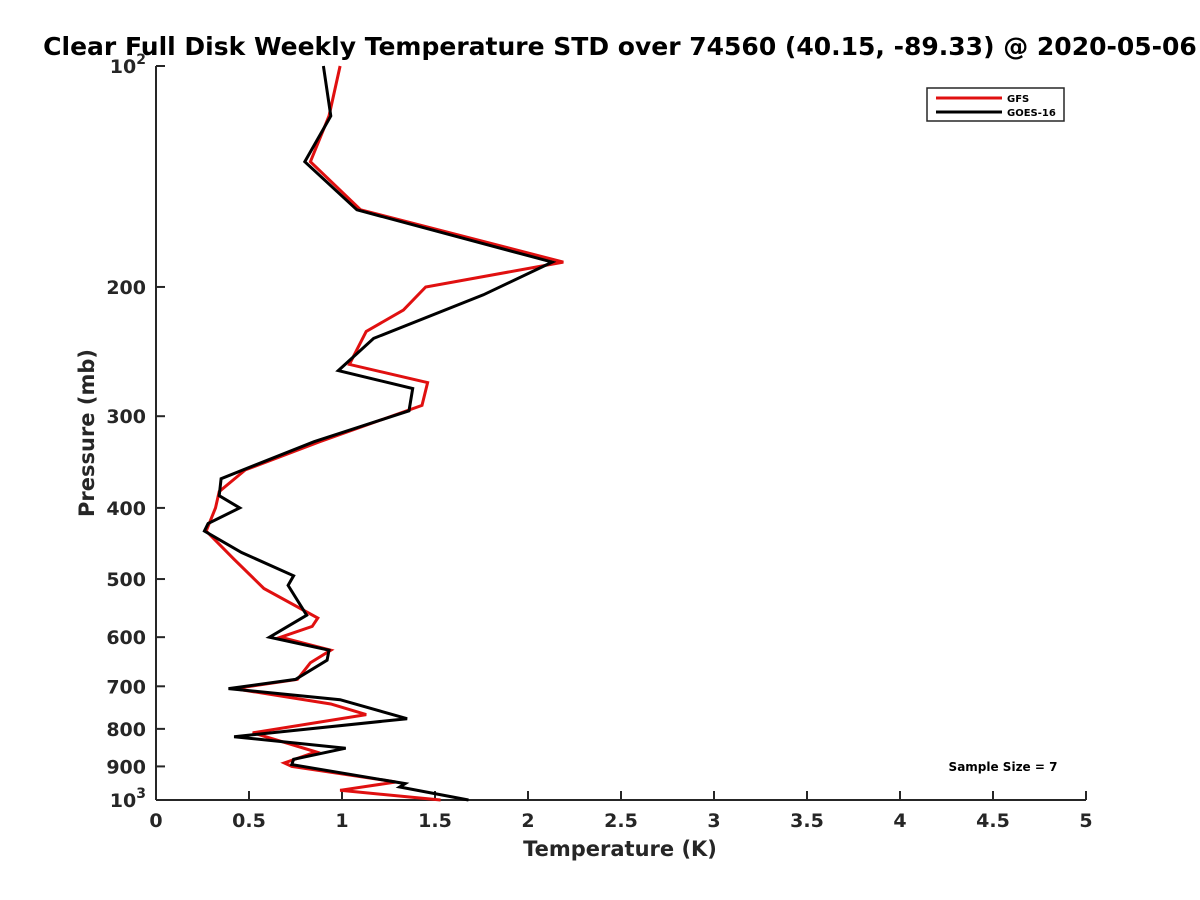 This screenshot has width=1200, height=900. I want to click on legend-box, so click(995, 104).